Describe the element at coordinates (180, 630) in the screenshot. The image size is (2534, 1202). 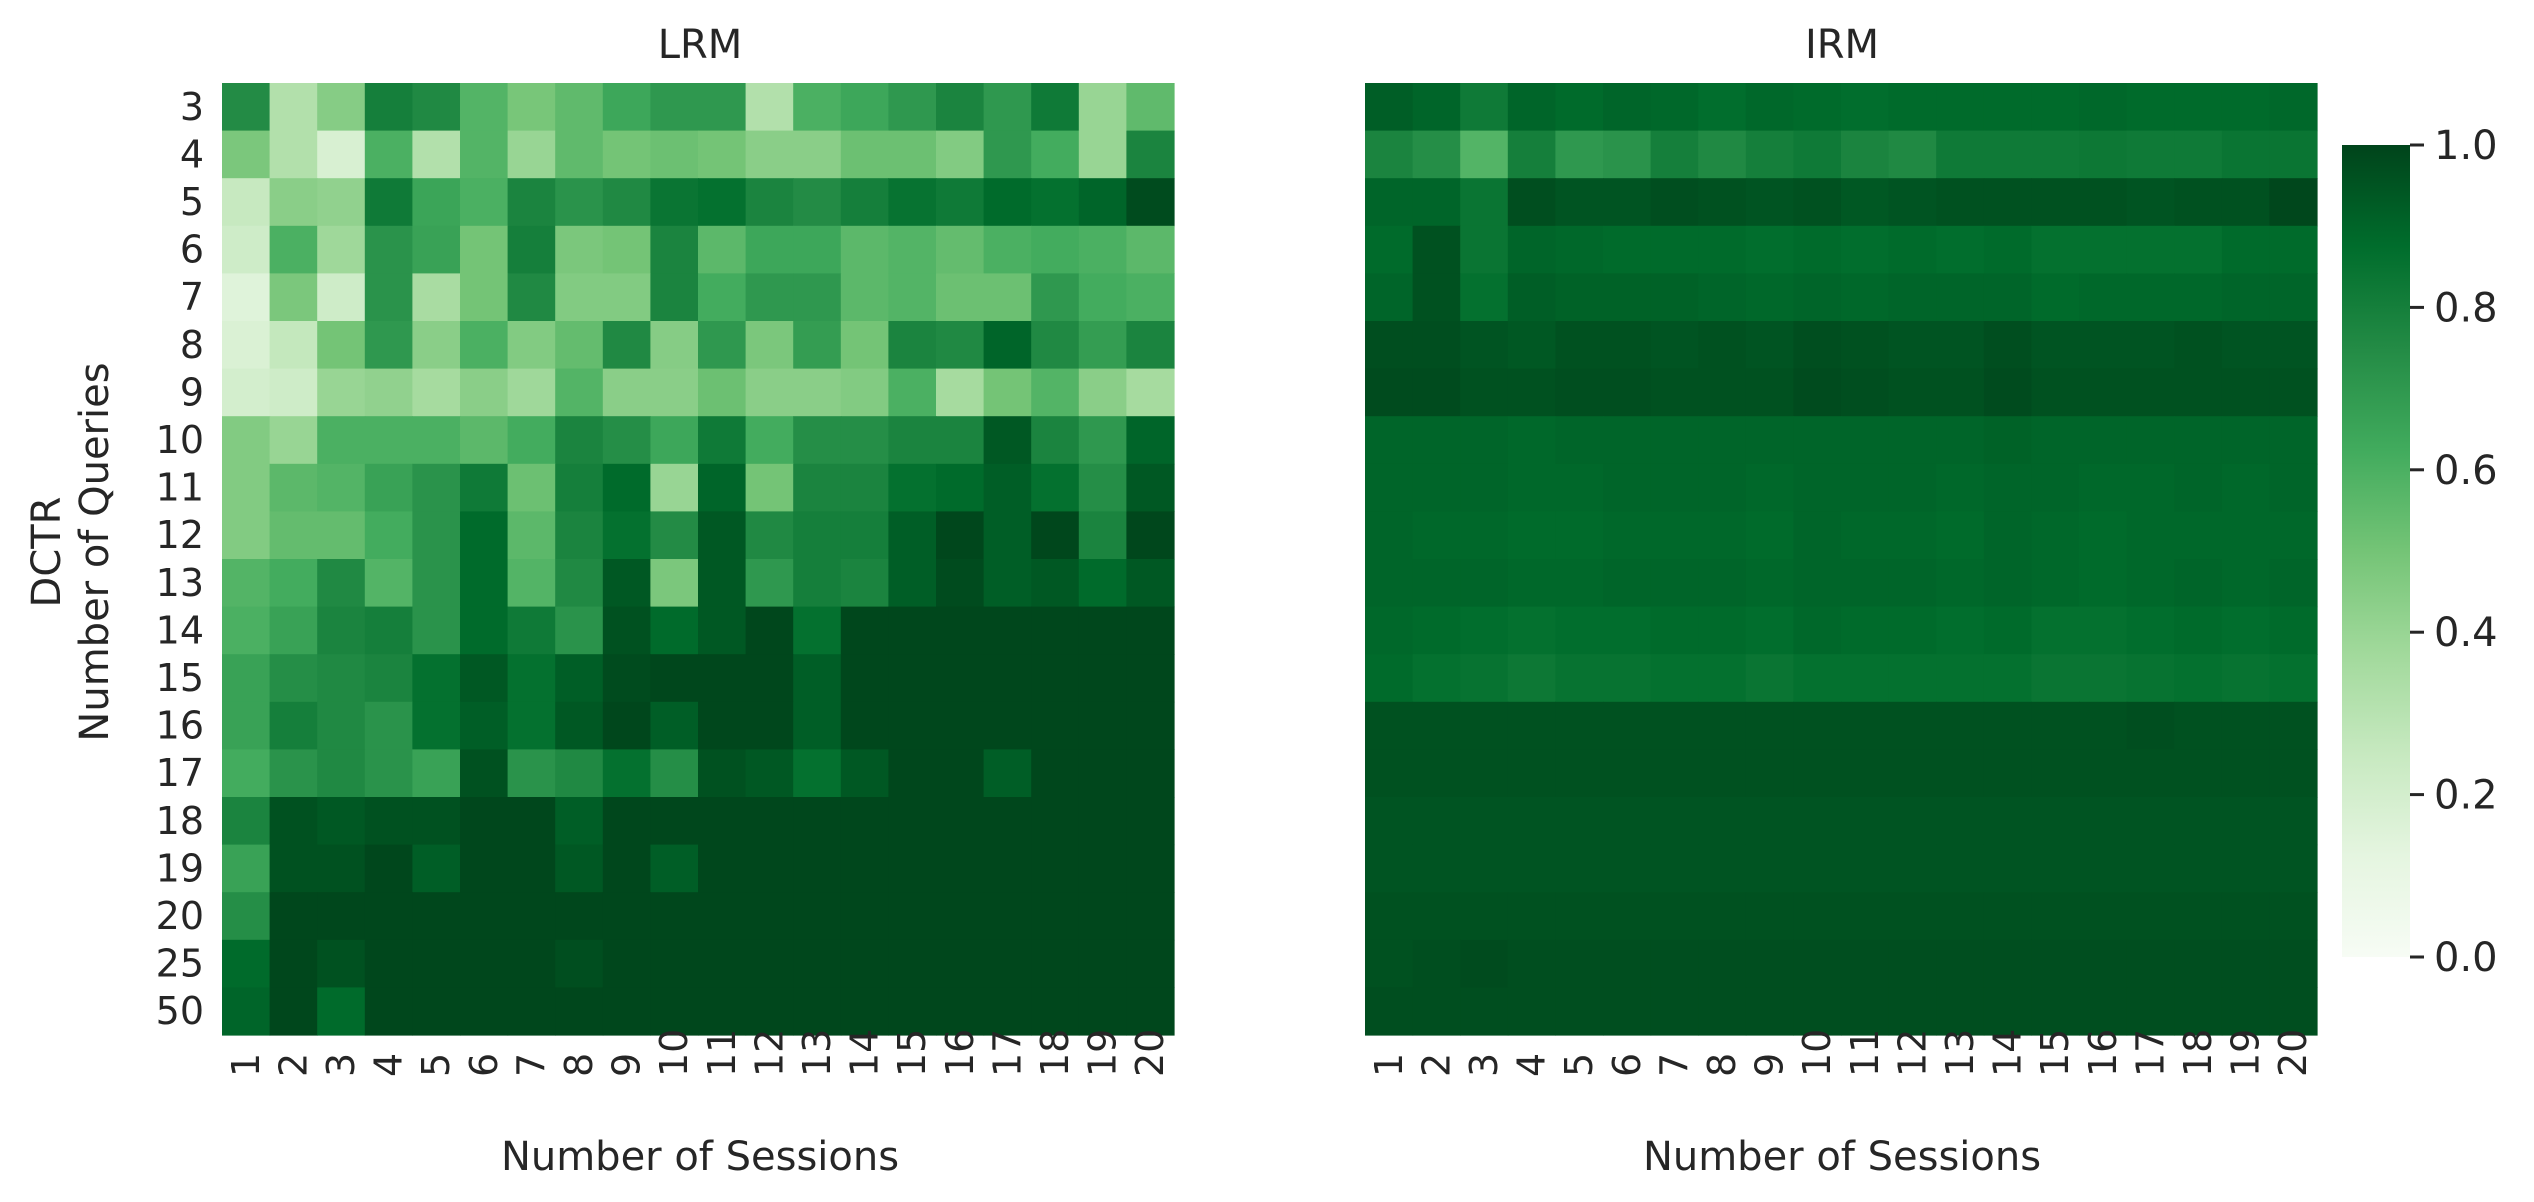
I see `y-tick-label: 14` at that location.